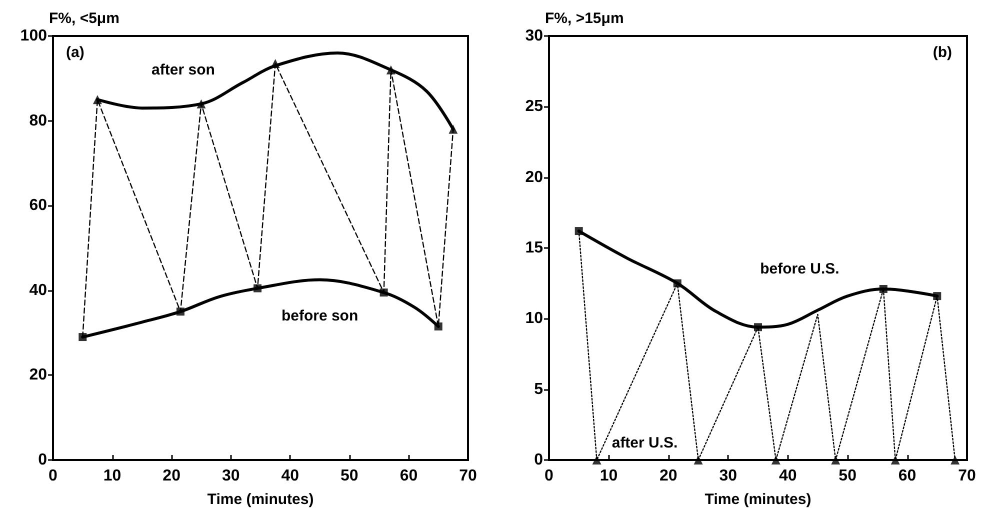 The image size is (982, 517). What do you see at coordinates (38, 205) in the screenshot?
I see `y-tick-label: 60` at bounding box center [38, 205].